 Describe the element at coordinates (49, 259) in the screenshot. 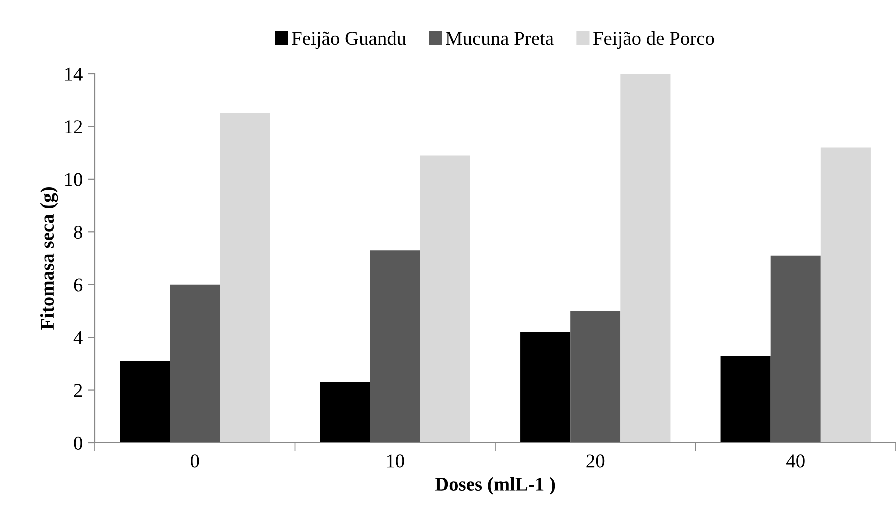

I see `y-axis-title: Fitomasa seca (g)` at that location.